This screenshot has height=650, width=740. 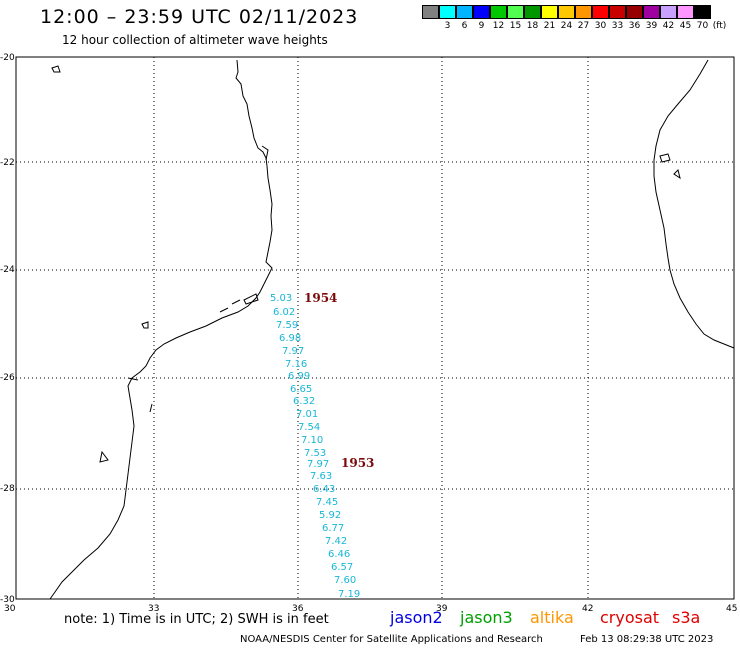 I want to click on satellite-label-jason2: jason2, so click(x=416, y=617).